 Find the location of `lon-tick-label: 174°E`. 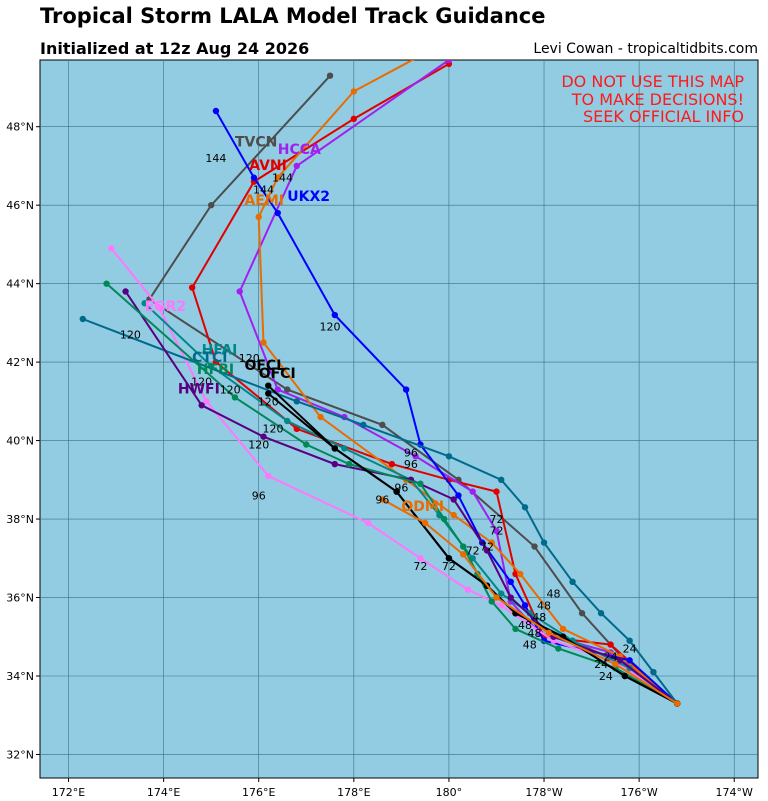

lon-tick-label: 174°E is located at coordinates (163, 792).